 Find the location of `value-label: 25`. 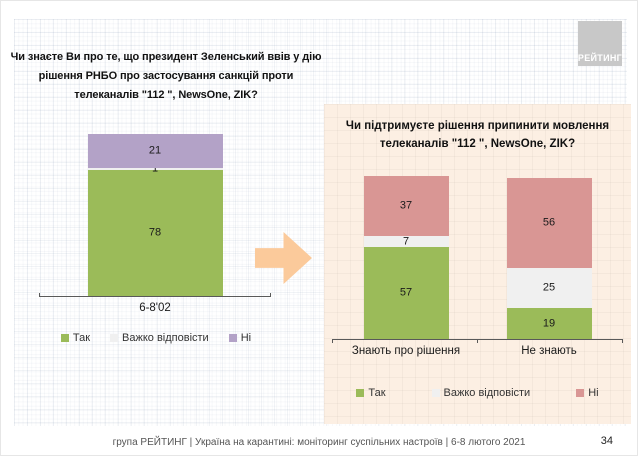

value-label: 25 is located at coordinates (549, 287).